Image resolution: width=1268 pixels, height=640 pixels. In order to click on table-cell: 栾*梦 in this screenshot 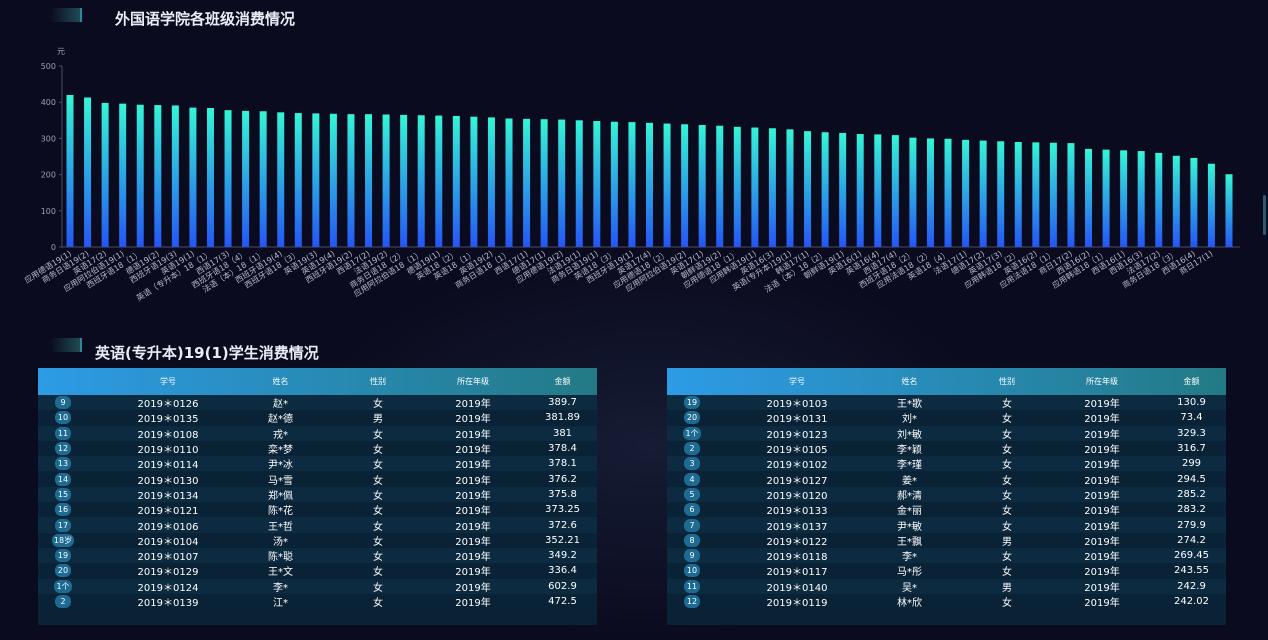, I will do `click(280, 451)`.